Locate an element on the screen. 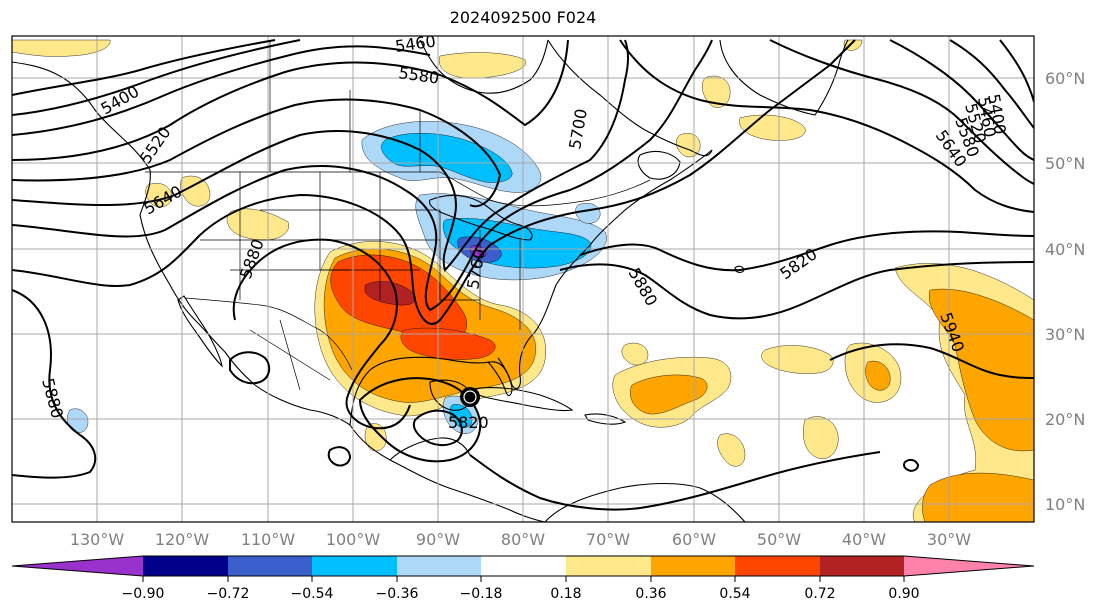 Image resolution: width=1105 pixels, height=615 pixels. orange-area-atlantic-south is located at coordinates (978, 497).